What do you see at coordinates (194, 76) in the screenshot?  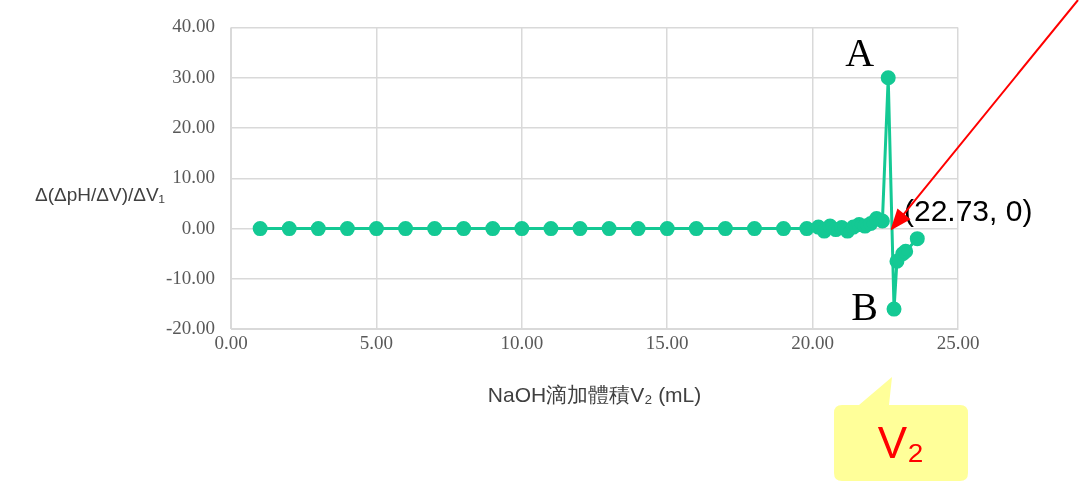 I see `y-tick-label: 30.00` at bounding box center [194, 76].